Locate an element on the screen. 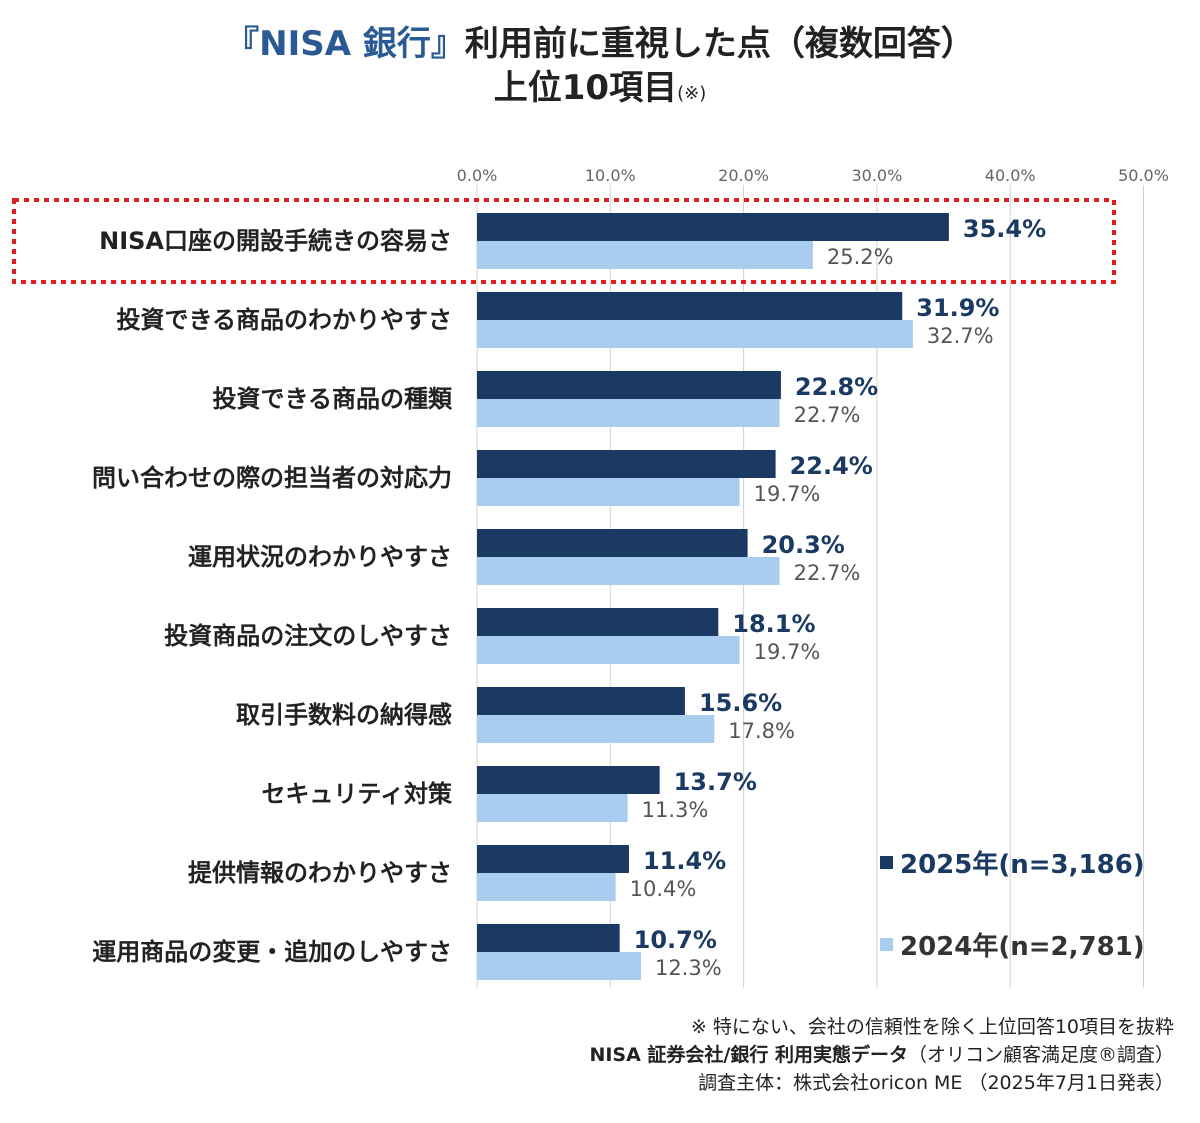  data-label-2025: 35.4% is located at coordinates (1004, 229).